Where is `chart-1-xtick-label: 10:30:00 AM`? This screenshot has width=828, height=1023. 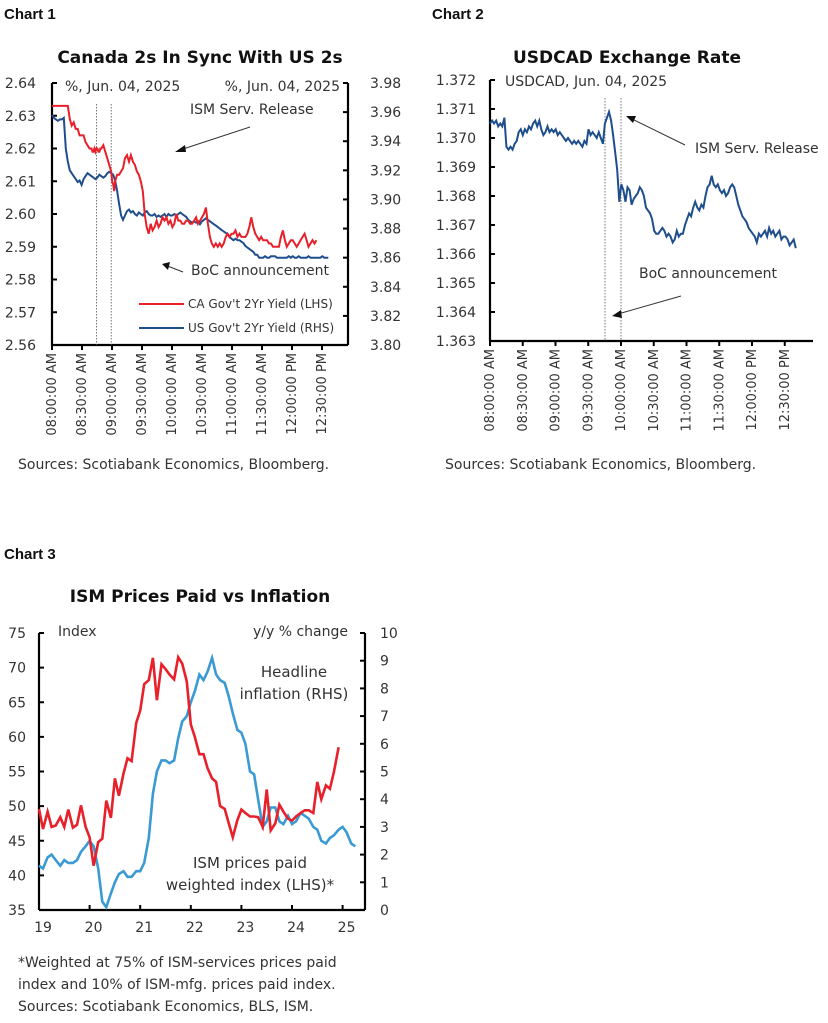 chart-1-xtick-label: 10:30:00 AM is located at coordinates (202, 394).